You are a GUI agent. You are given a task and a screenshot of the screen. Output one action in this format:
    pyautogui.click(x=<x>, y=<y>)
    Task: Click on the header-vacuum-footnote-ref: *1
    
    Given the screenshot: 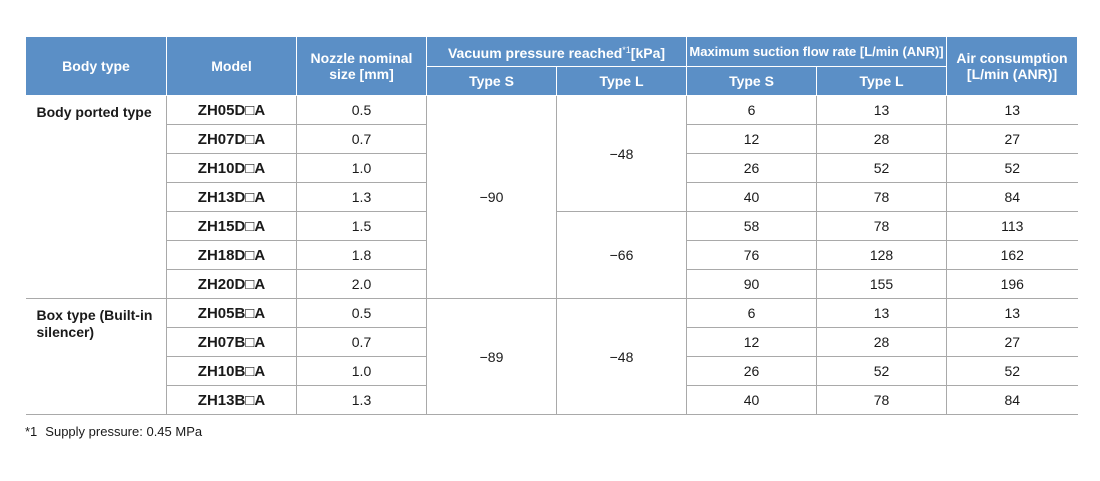 What is the action you would take?
    pyautogui.click(x=626, y=50)
    